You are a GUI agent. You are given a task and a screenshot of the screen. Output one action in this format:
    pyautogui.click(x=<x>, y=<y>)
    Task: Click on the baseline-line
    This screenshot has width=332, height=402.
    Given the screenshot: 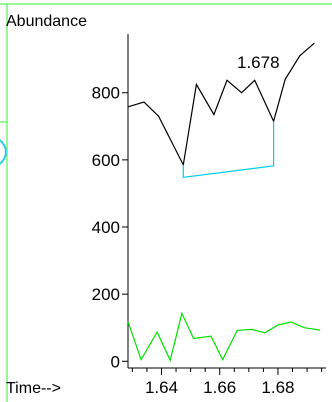 What is the action you would take?
    pyautogui.click(x=228, y=149)
    